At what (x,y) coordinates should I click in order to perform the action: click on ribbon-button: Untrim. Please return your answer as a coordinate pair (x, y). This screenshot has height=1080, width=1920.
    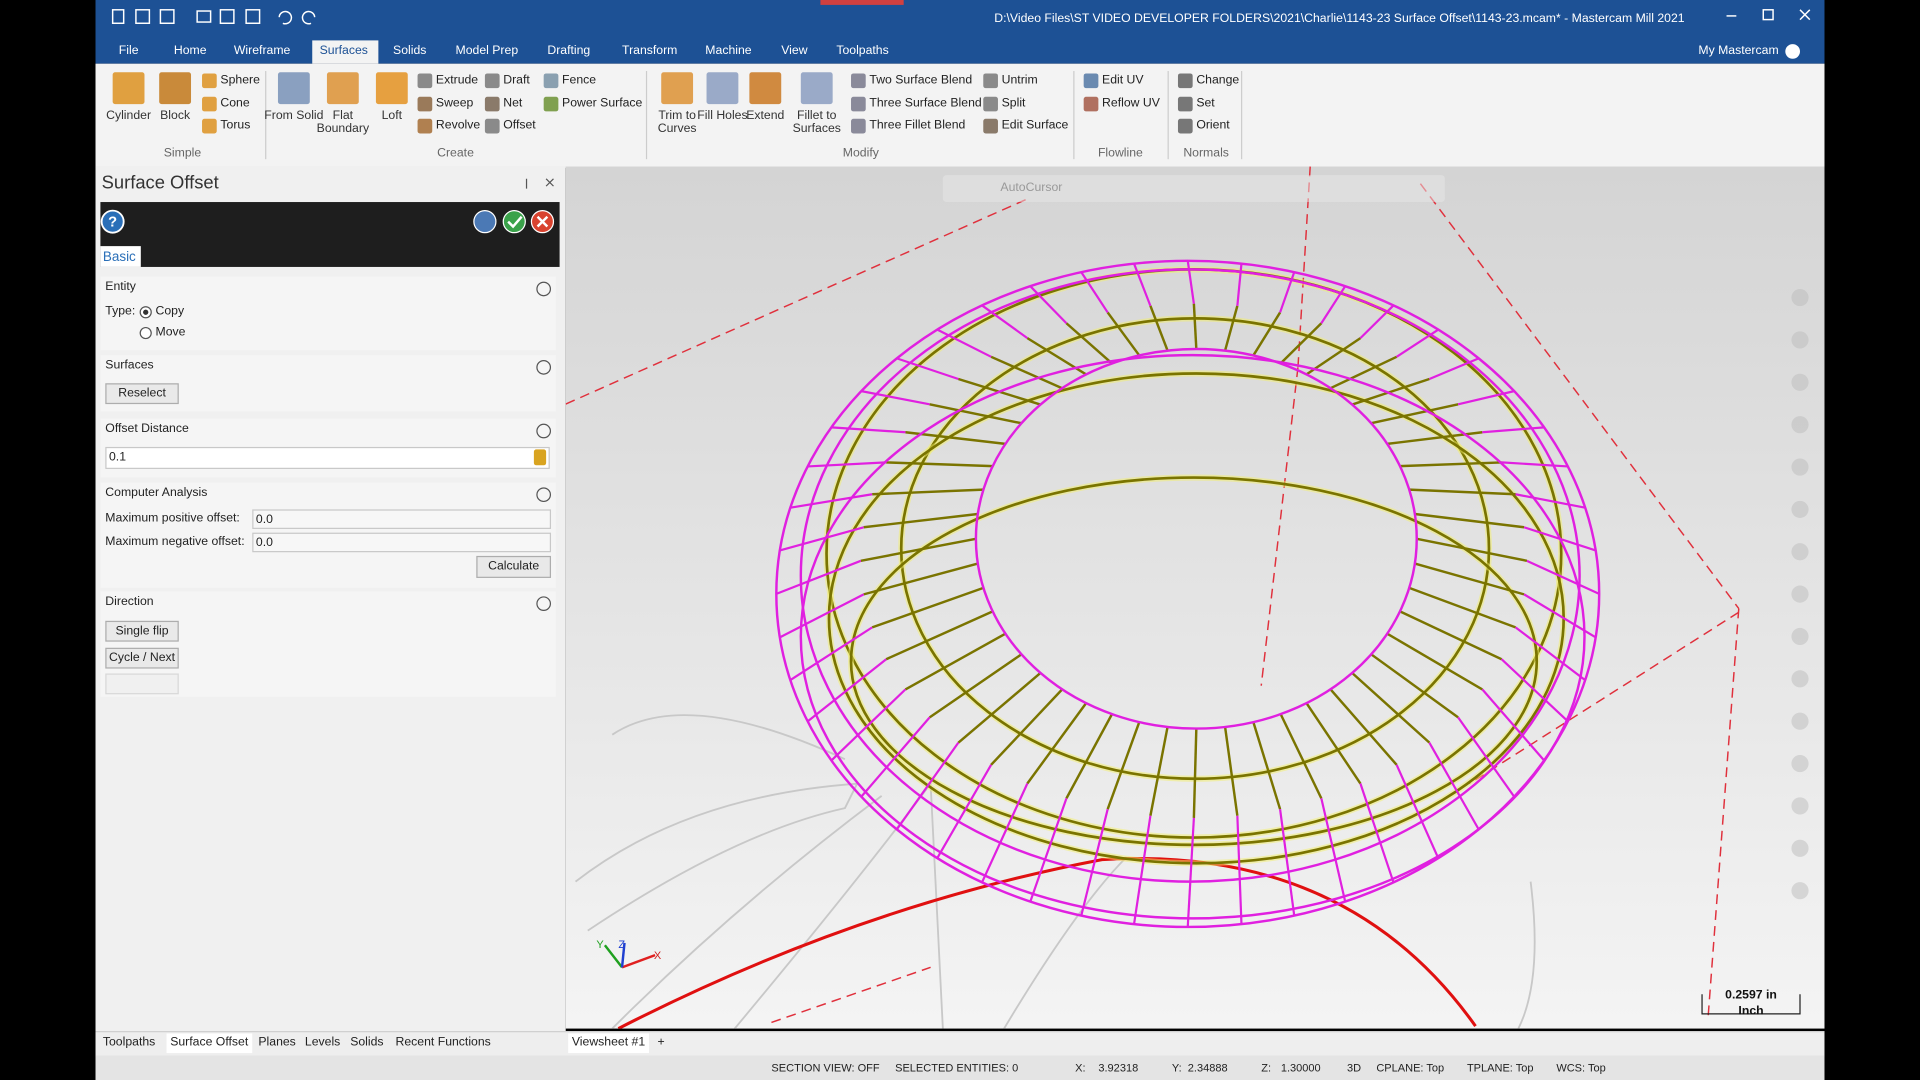
    Looking at the image, I should click on (1019, 80).